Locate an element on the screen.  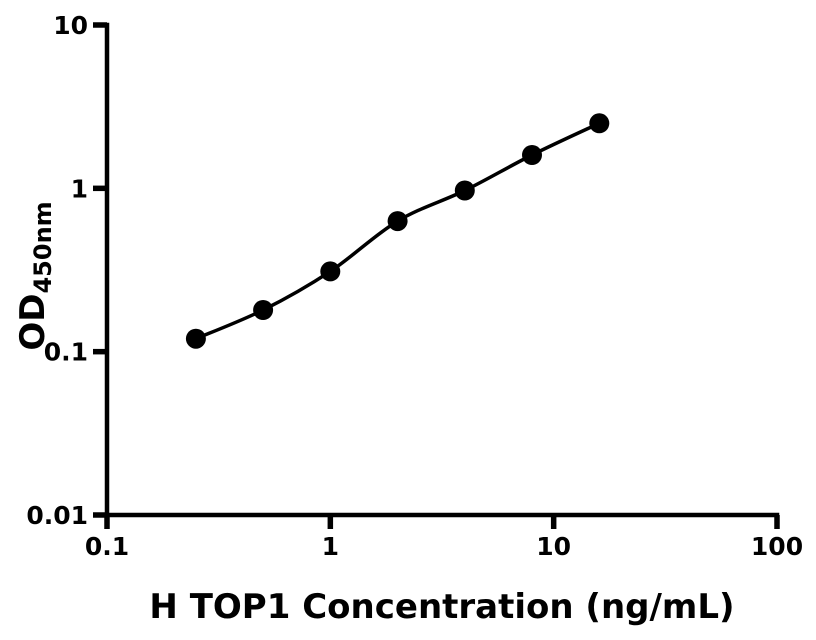
x-tick-label: 0.1 is located at coordinates (107, 546).